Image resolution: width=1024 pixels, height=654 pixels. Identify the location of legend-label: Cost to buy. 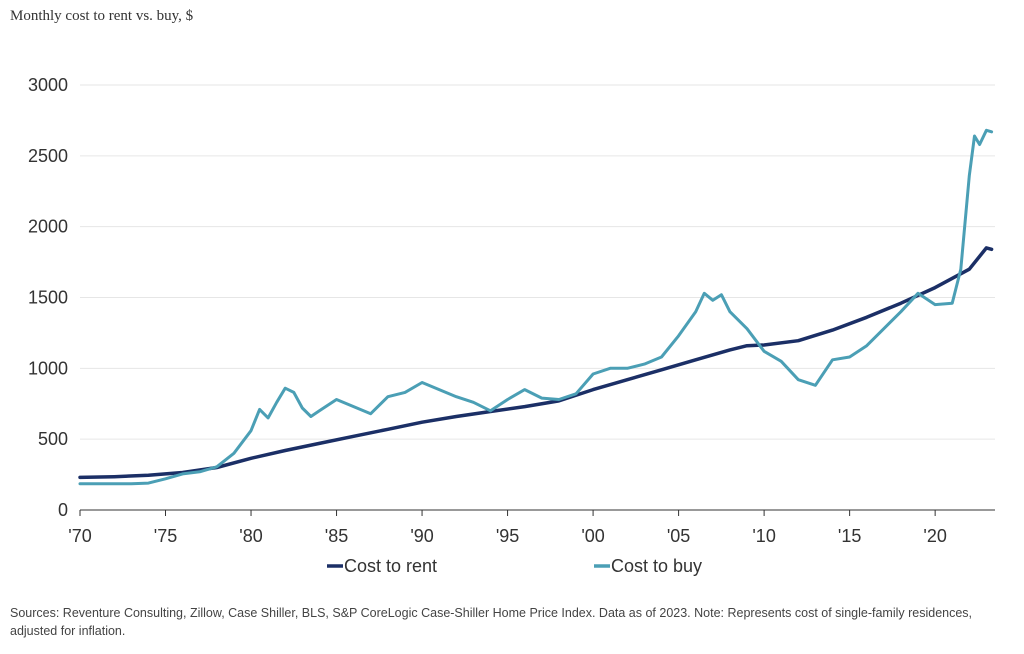
(656, 566).